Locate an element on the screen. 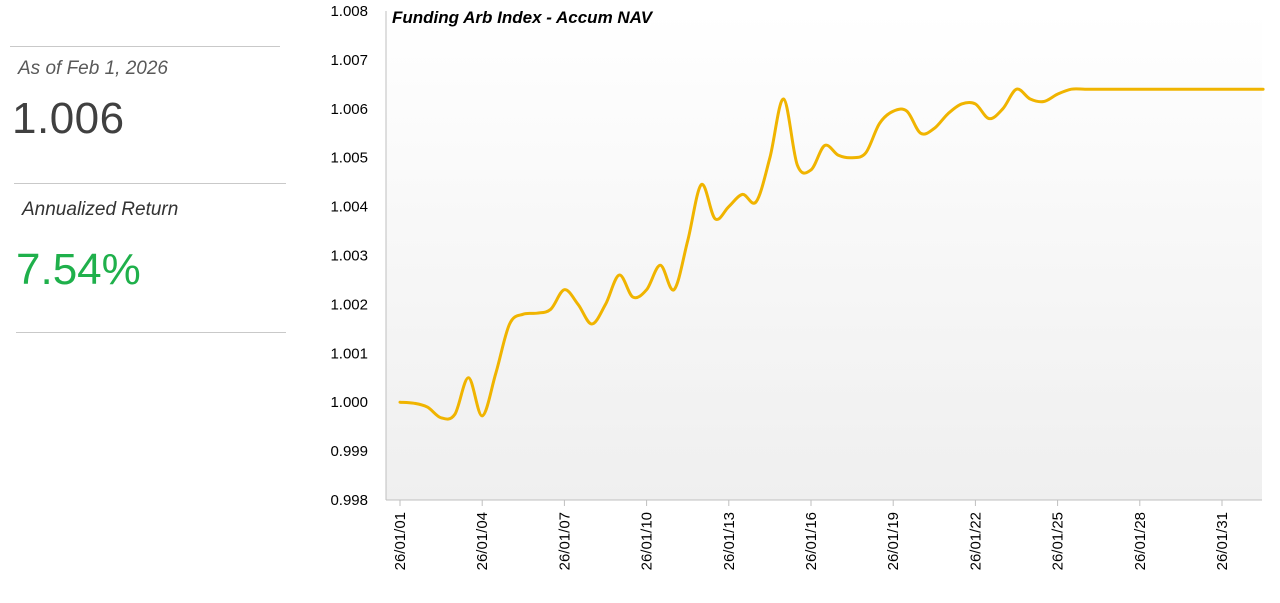 The width and height of the screenshot is (1280, 603). divider-bottom is located at coordinates (151, 332).